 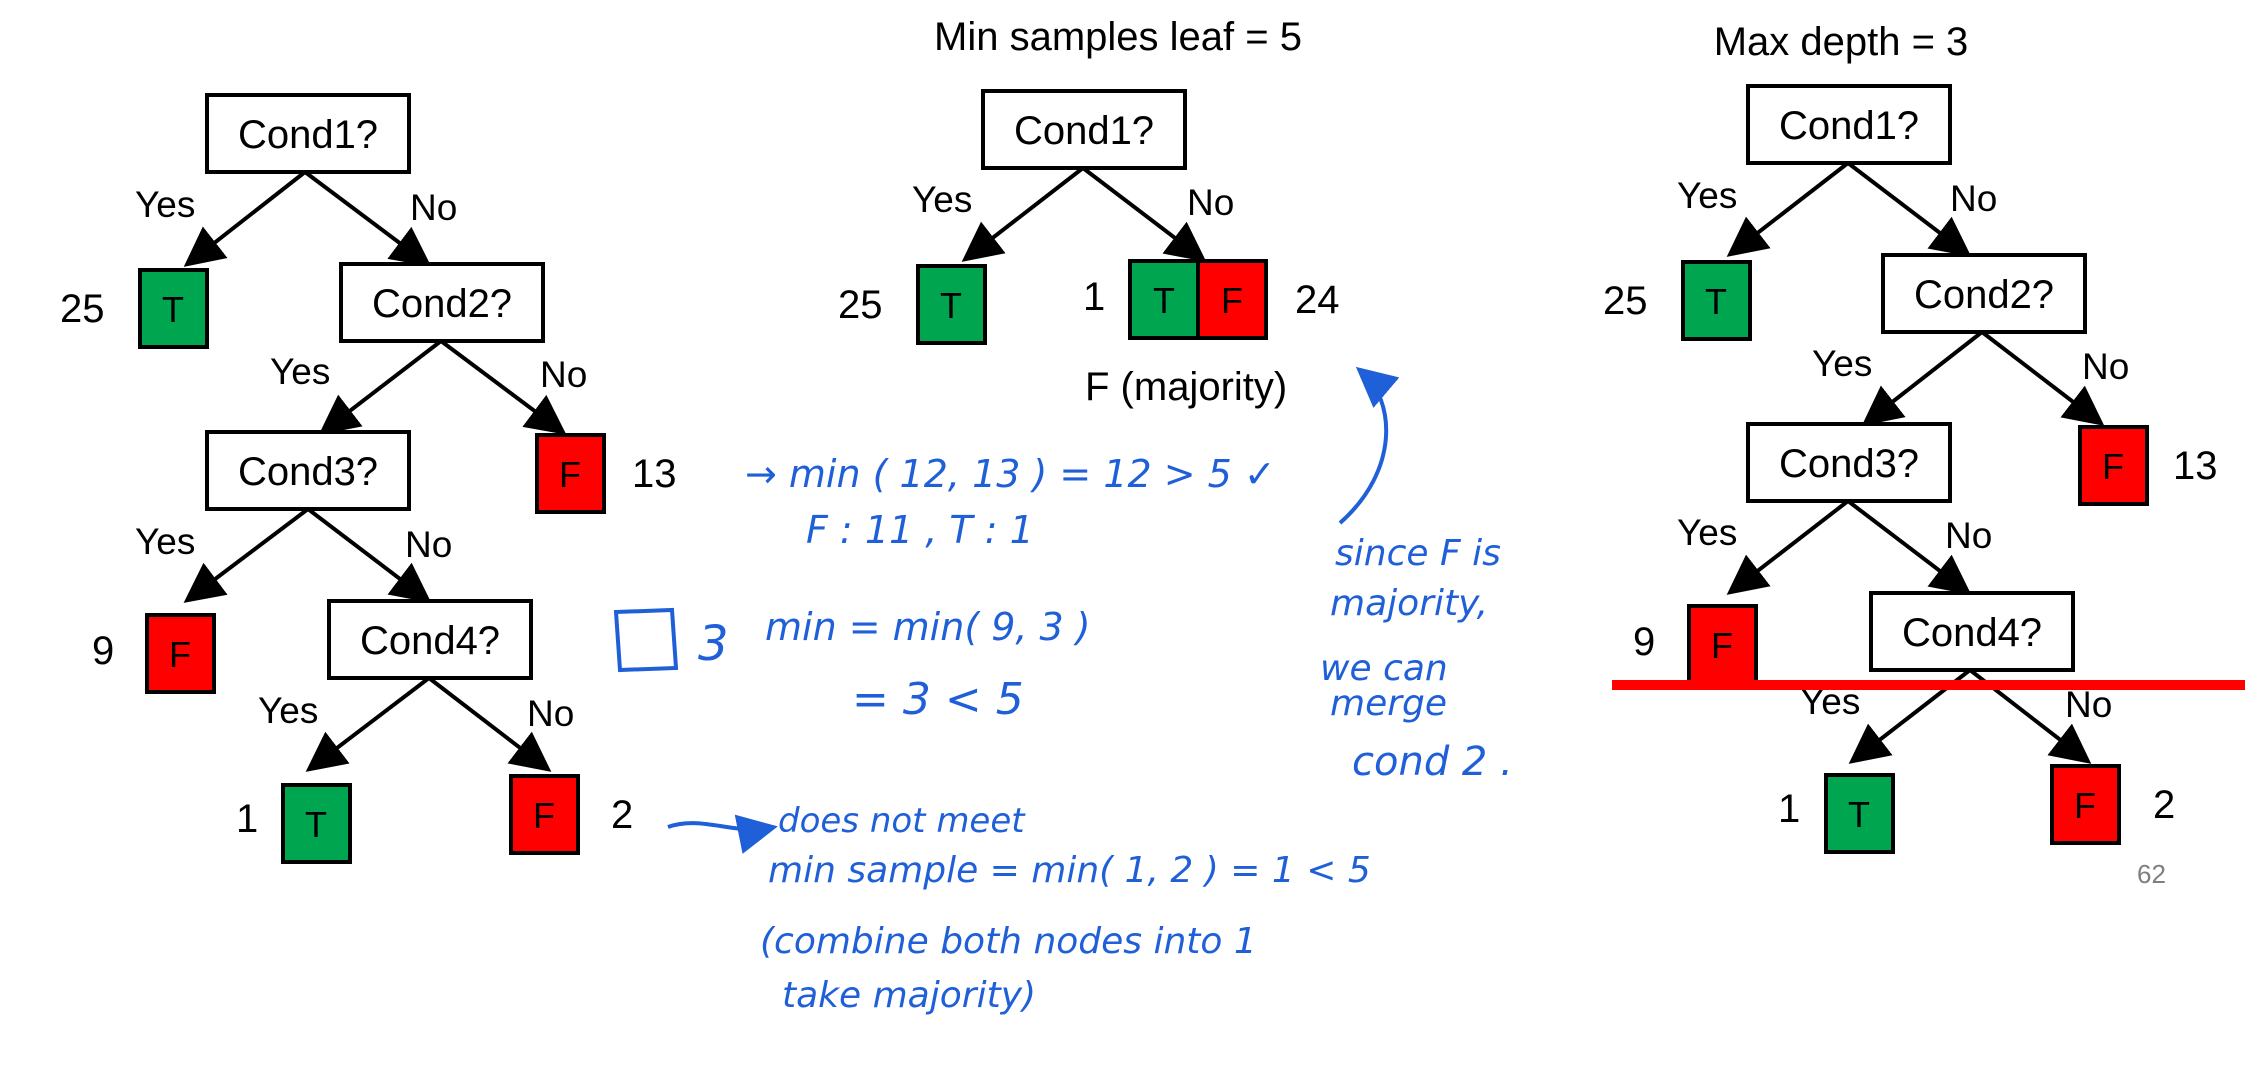 I want to click on right-title: Max depth = 3, so click(x=1841, y=42).